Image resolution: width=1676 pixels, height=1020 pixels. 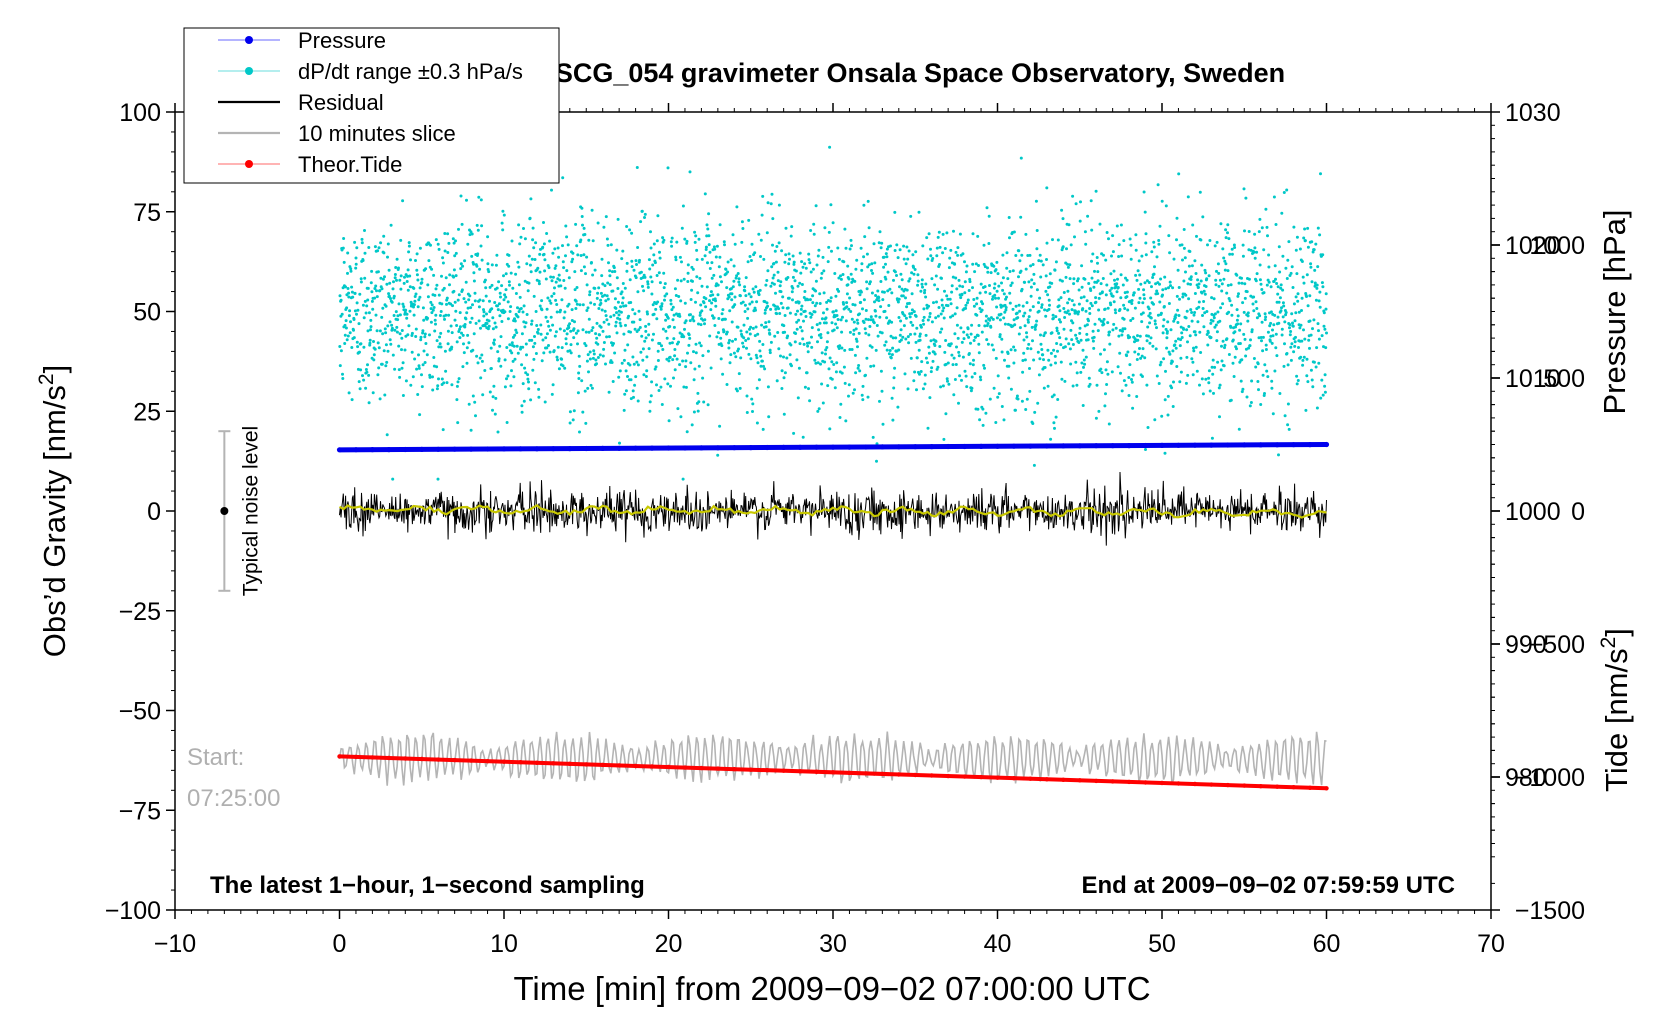 What do you see at coordinates (504, 944) in the screenshot?
I see `x-tick-label: 10` at bounding box center [504, 944].